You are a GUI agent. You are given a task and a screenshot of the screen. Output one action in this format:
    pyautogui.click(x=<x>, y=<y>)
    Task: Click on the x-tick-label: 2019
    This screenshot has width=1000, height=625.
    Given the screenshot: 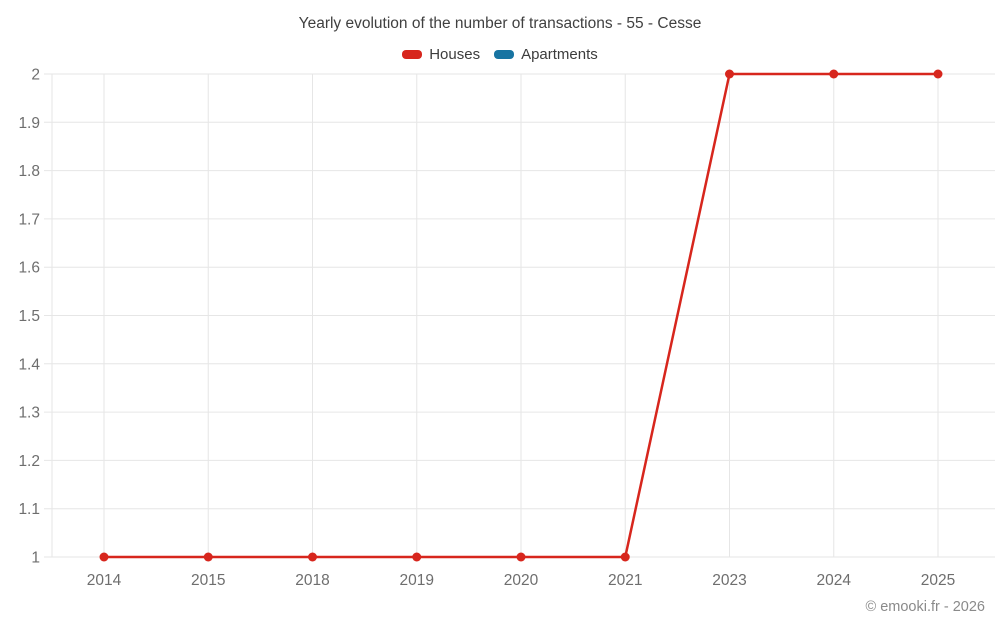 What is the action you would take?
    pyautogui.click(x=417, y=580)
    